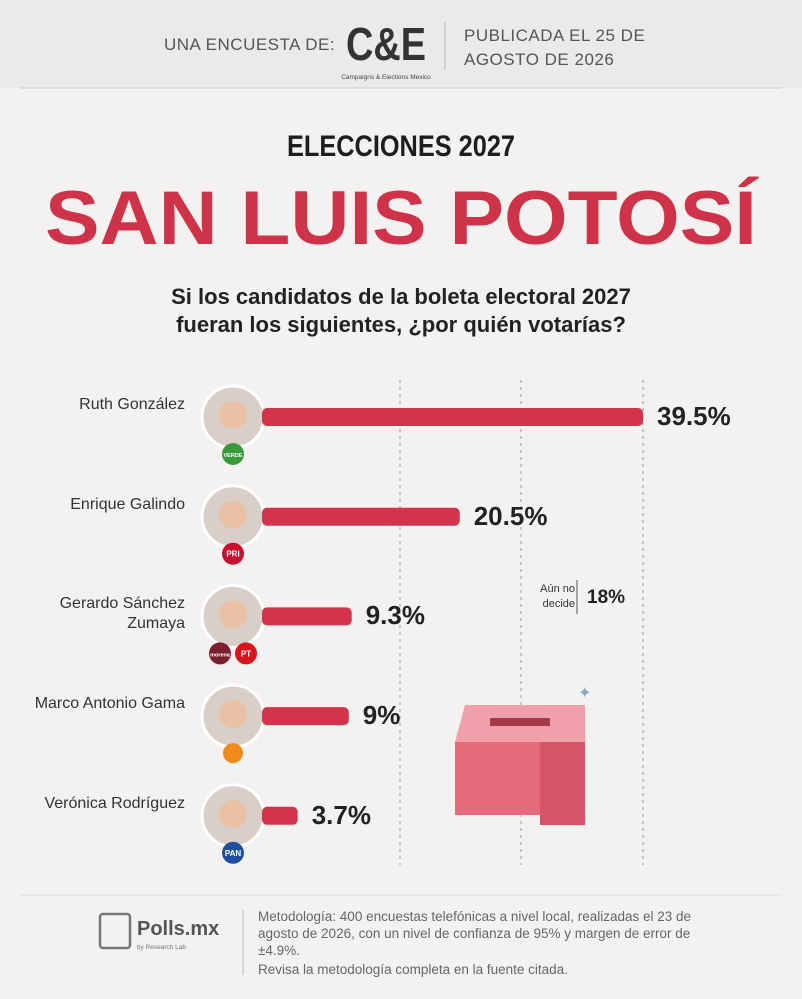  What do you see at coordinates (402, 218) in the screenshot?
I see `main-title: SAN LUIS POTOSÍ` at bounding box center [402, 218].